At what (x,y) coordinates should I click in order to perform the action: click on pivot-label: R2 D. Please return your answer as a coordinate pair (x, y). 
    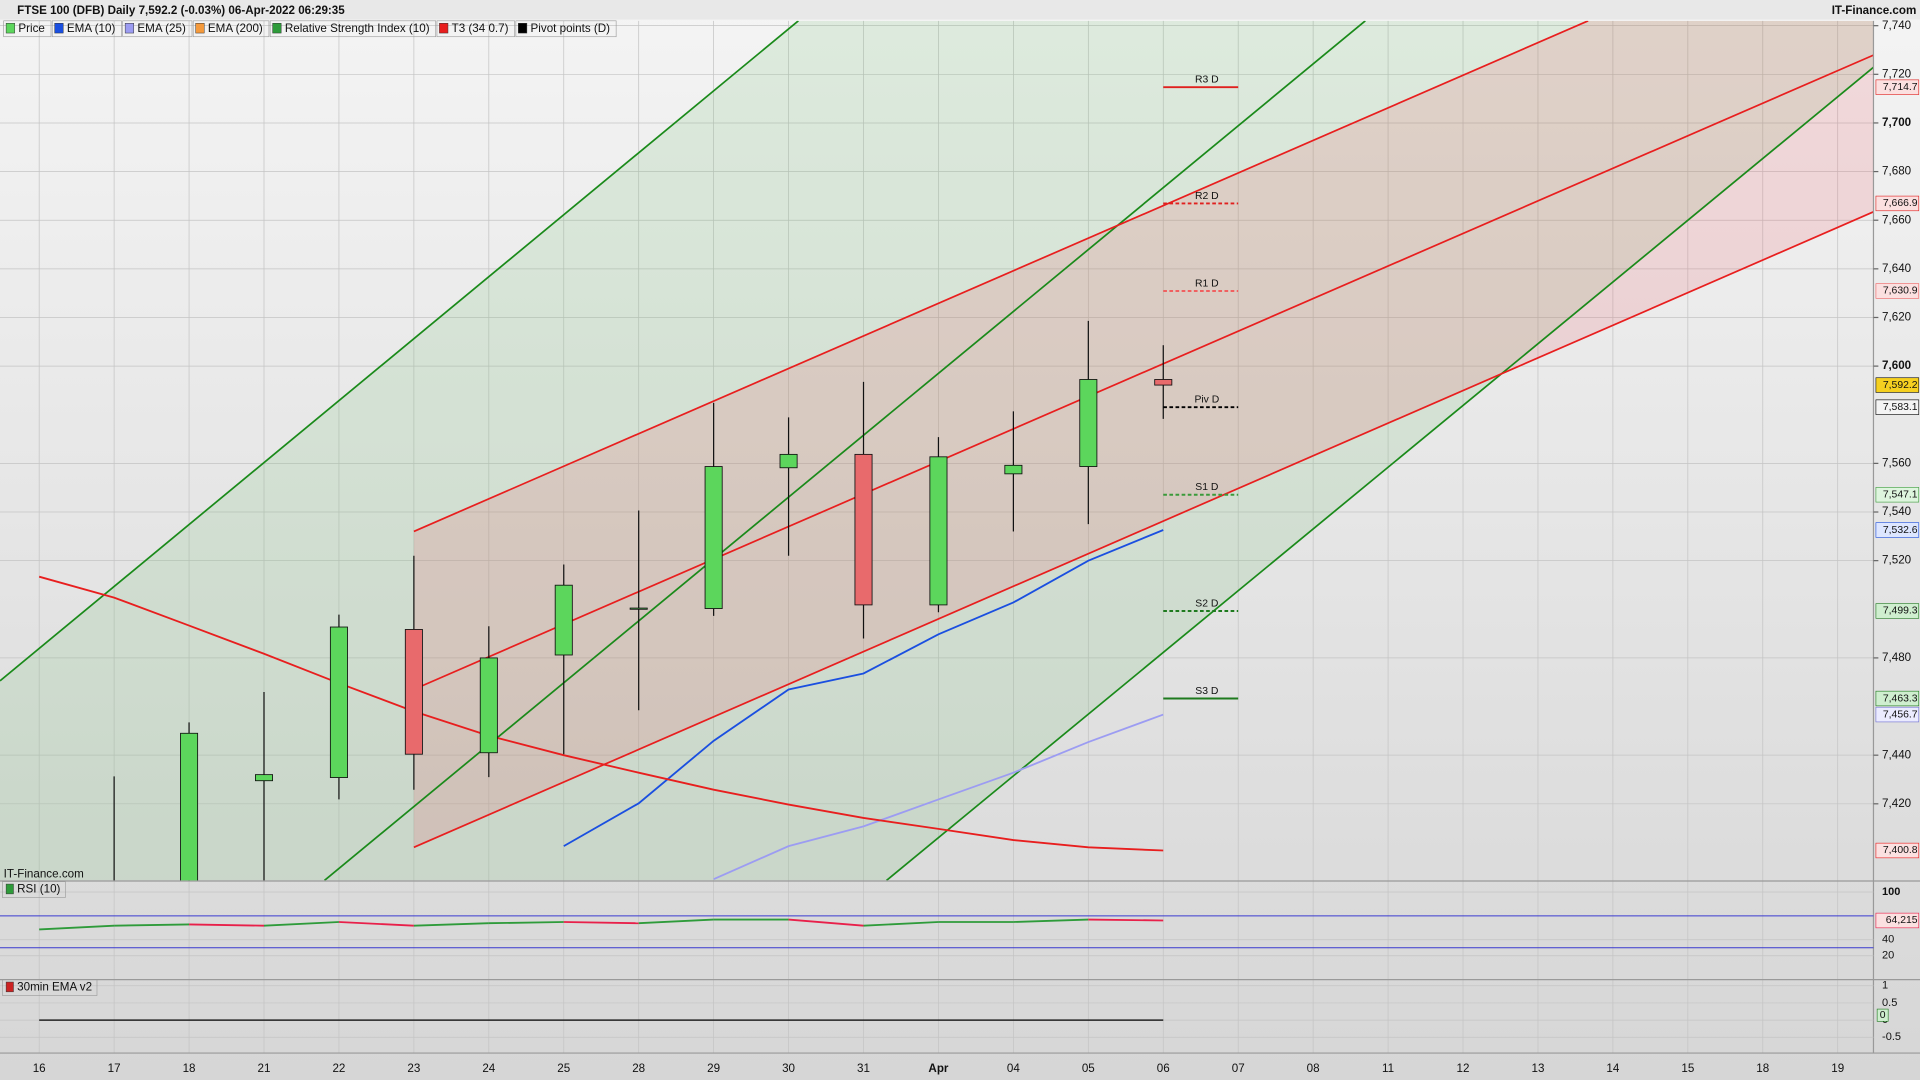
    Looking at the image, I should click on (1207, 196).